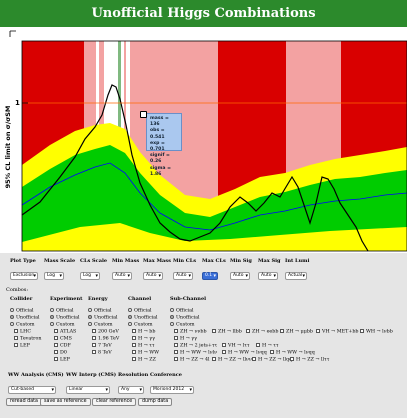  What do you see at coordinates (309, 360) in the screenshot?
I see `sub-zz-lltautau: H → ZZ → llττ` at bounding box center [309, 360].